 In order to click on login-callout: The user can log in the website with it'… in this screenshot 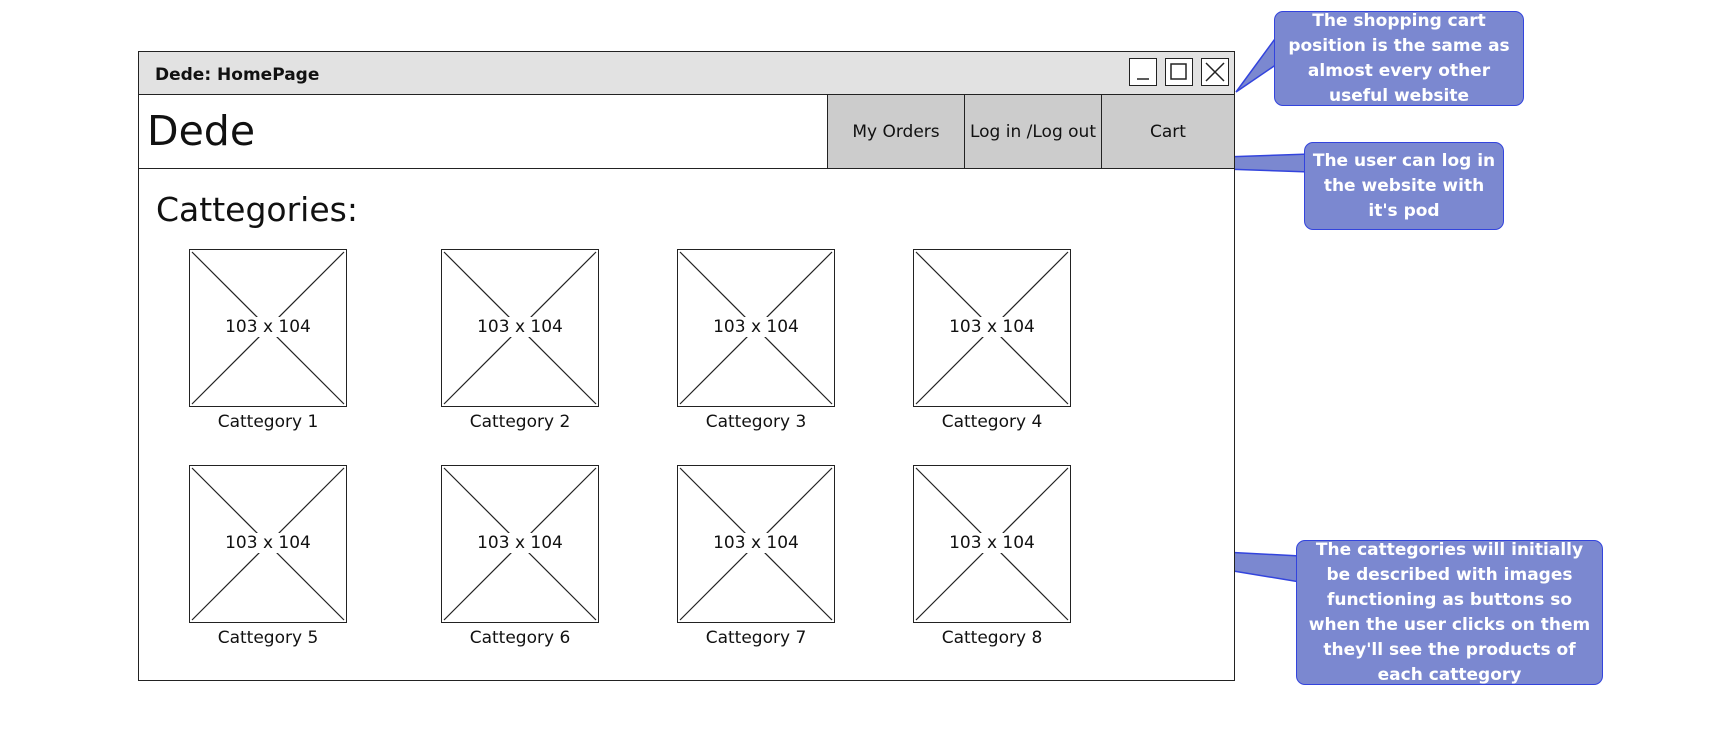, I will do `click(1404, 186)`.